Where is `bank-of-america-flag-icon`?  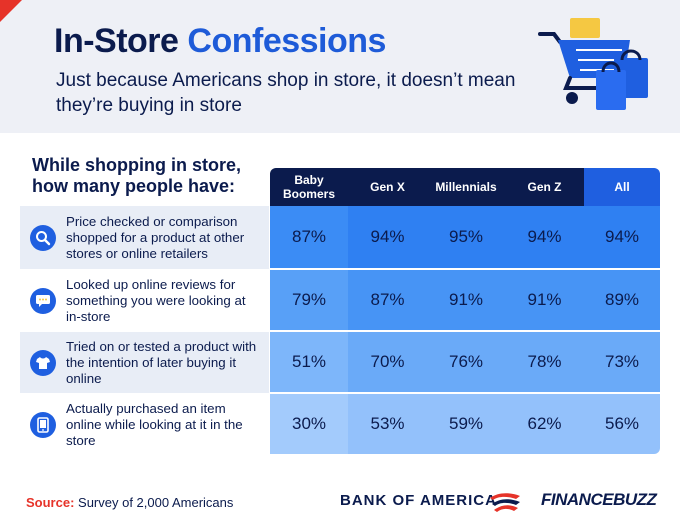
bank-of-america-flag-icon is located at coordinates (505, 502).